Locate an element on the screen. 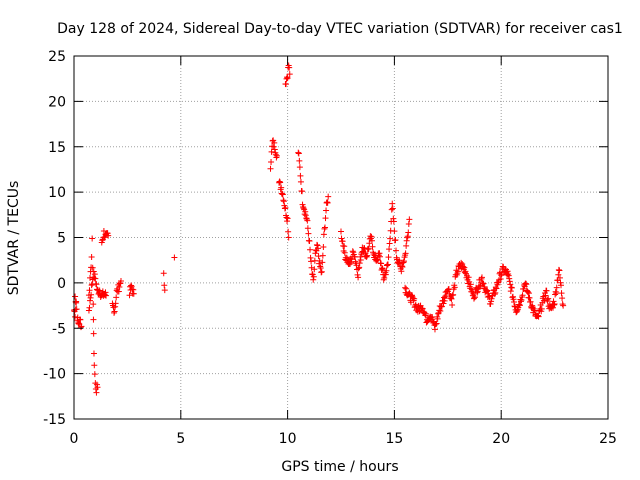 Image resolution: width=640 pixels, height=480 pixels. x-tick-label: 20 is located at coordinates (501, 439).